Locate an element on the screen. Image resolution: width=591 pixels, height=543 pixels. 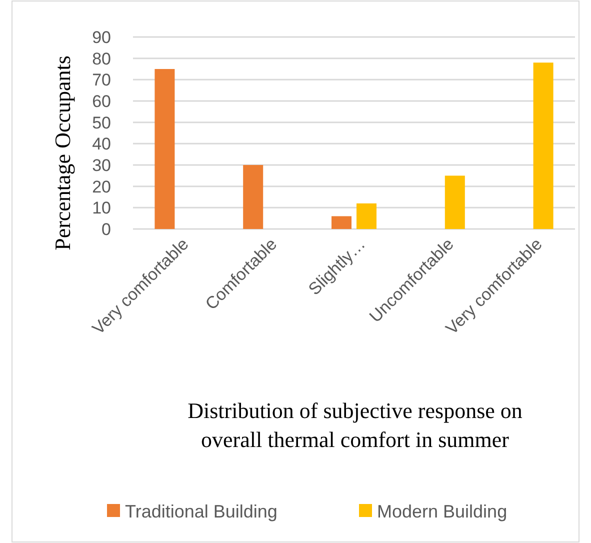
y-tick-label: 0 is located at coordinates (106, 229).